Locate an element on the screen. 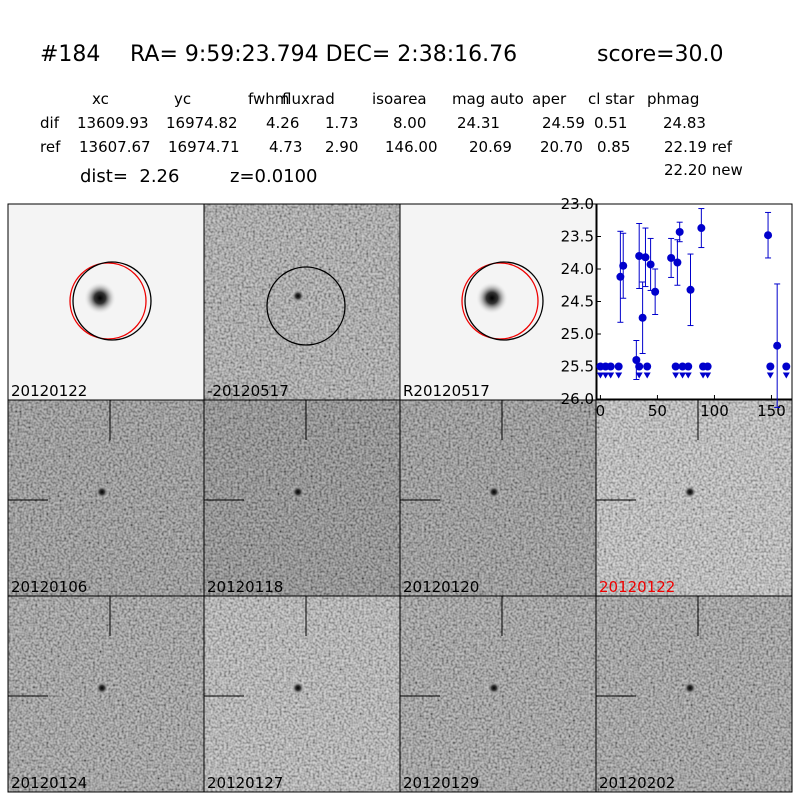 Image resolution: width=800 pixels, height=800 pixels. stamp-label: 20120202 is located at coordinates (637, 783).